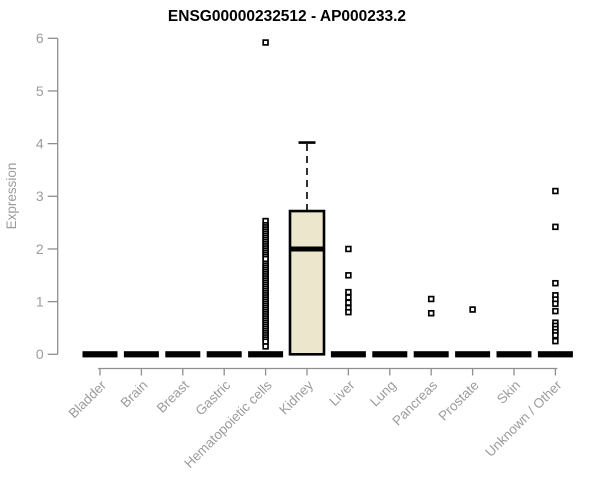 The width and height of the screenshot is (600, 500). What do you see at coordinates (508, 392) in the screenshot?
I see `x-category-label: Skin` at bounding box center [508, 392].